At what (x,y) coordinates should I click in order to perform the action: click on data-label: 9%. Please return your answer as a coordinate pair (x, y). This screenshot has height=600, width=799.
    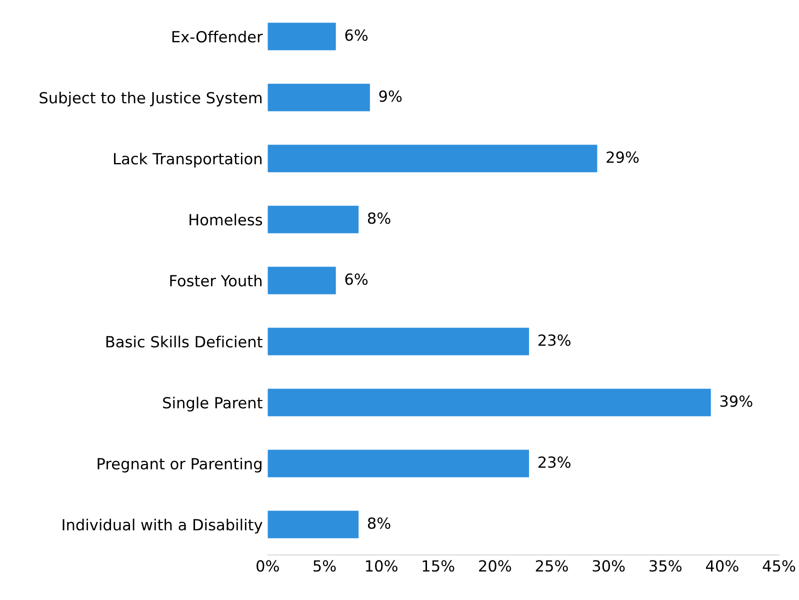
    Looking at the image, I should click on (390, 96).